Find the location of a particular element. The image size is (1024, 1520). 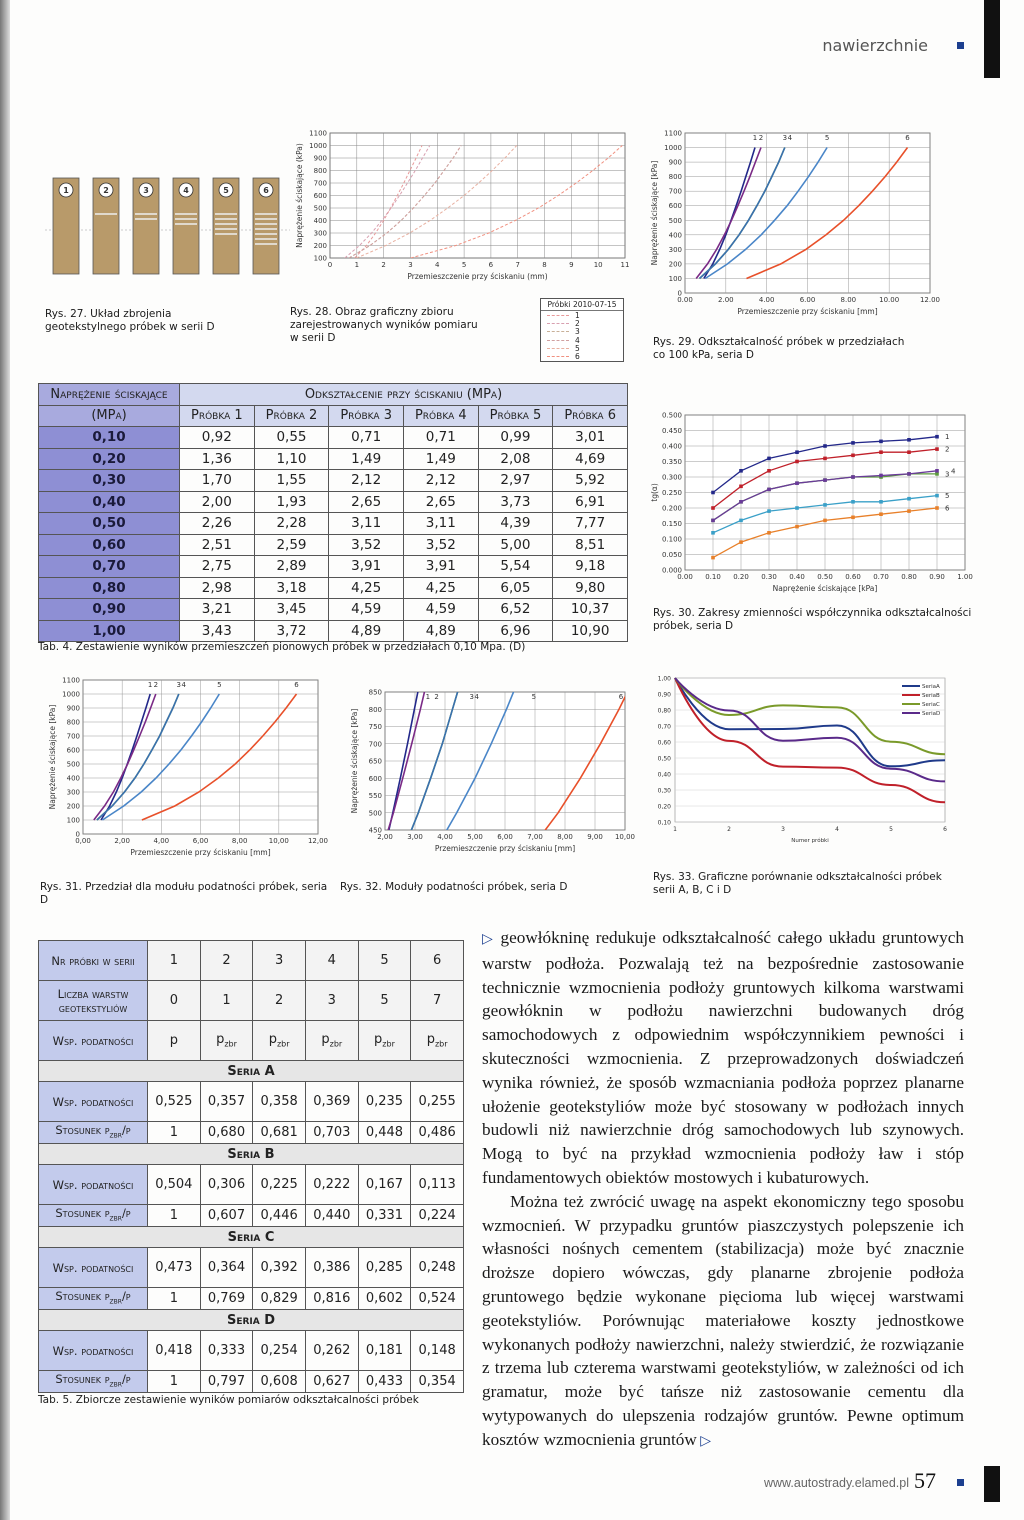

series-header: Seria B is located at coordinates (251, 1154).